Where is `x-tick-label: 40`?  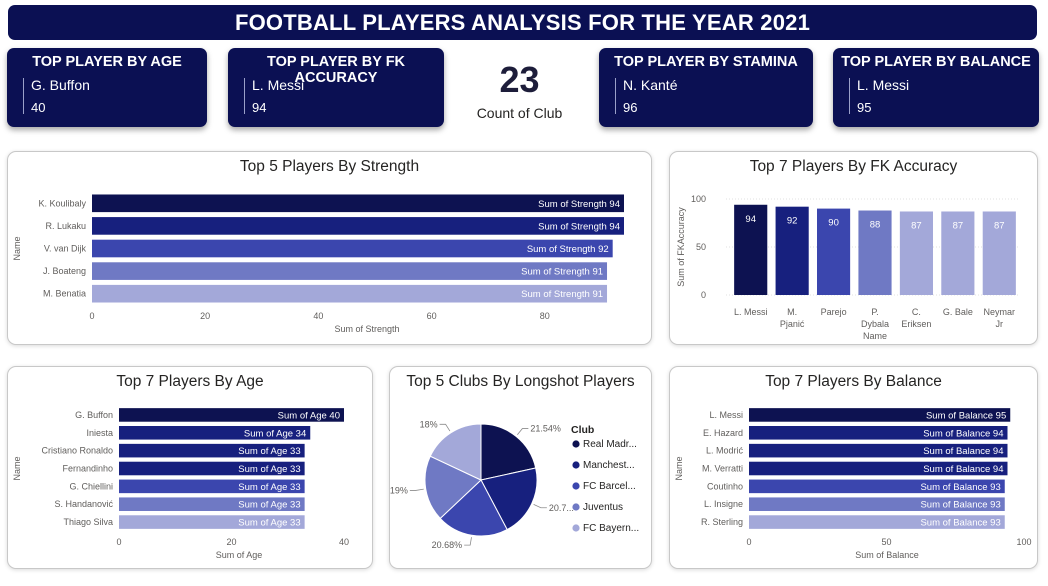 x-tick-label: 40 is located at coordinates (318, 316).